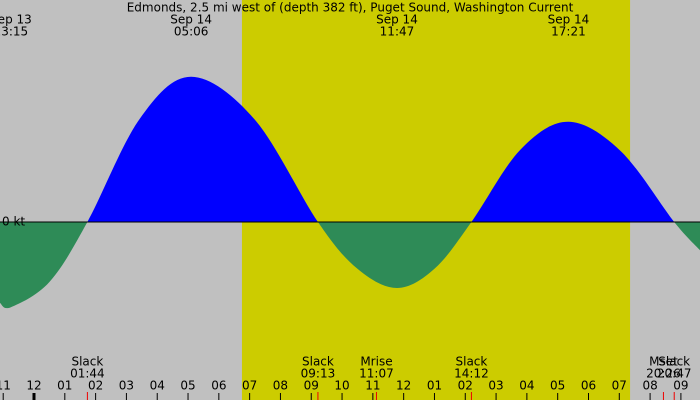 This screenshot has width=700, height=400. Describe the element at coordinates (674, 374) in the screenshot. I see `event-time: 20:47` at that location.